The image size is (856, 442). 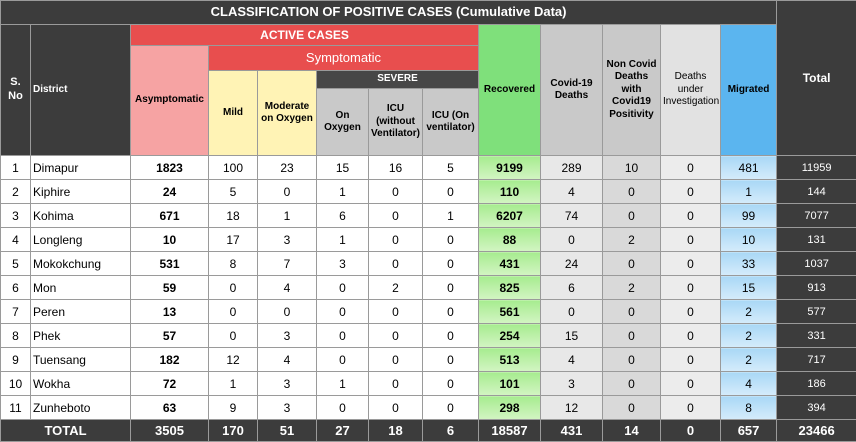 I want to click on cell: 913, so click(x=816, y=288).